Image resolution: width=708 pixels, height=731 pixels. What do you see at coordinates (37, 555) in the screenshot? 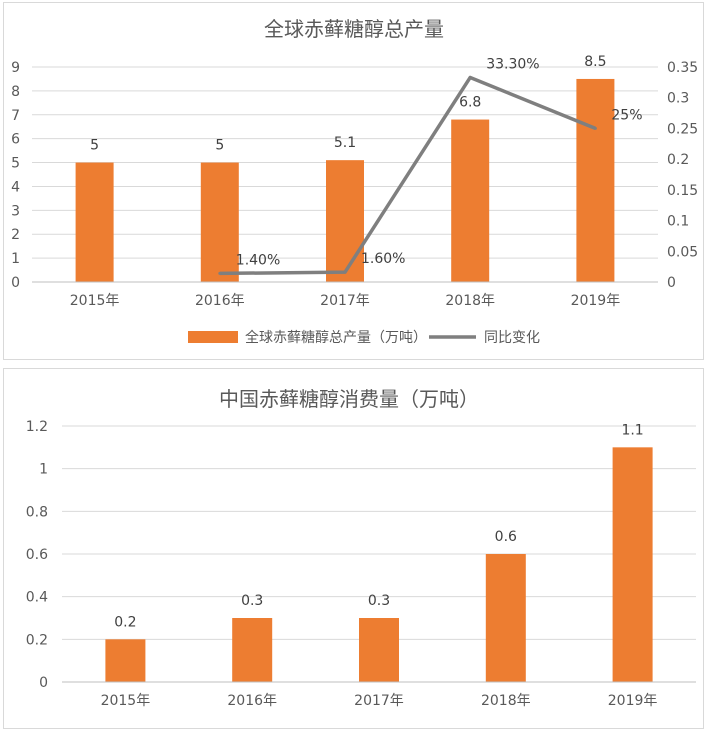
I see `y-tick-label: 0.6` at bounding box center [37, 555].